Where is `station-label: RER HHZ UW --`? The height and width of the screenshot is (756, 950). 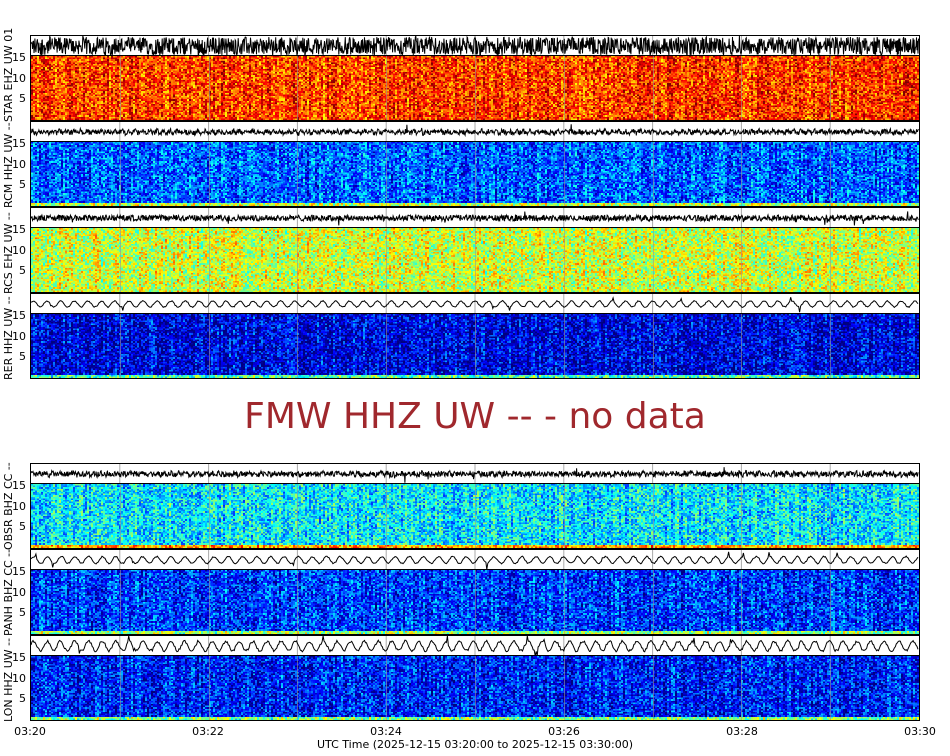 station-label: RER HHZ UW -- is located at coordinates (8, 338).